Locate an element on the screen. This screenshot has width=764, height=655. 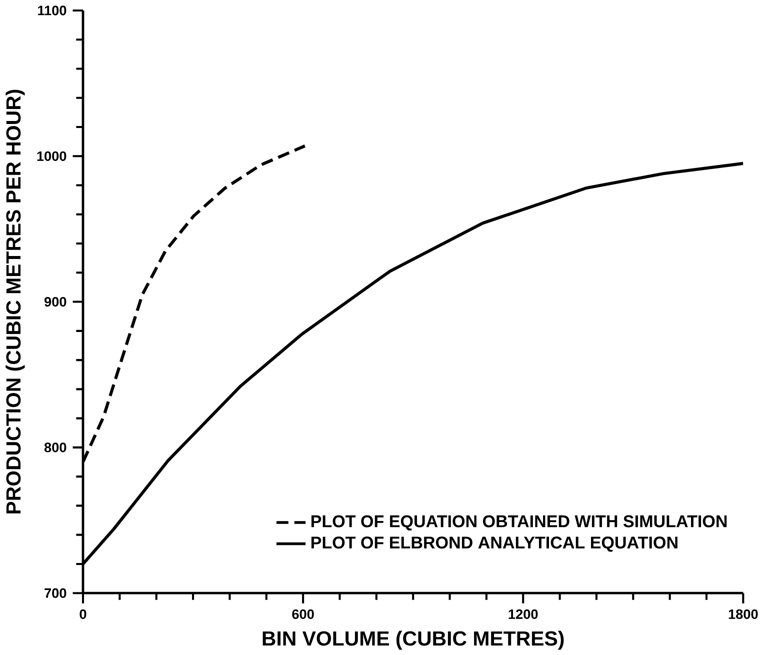
y-tick-label: 1000 is located at coordinates (51, 156).